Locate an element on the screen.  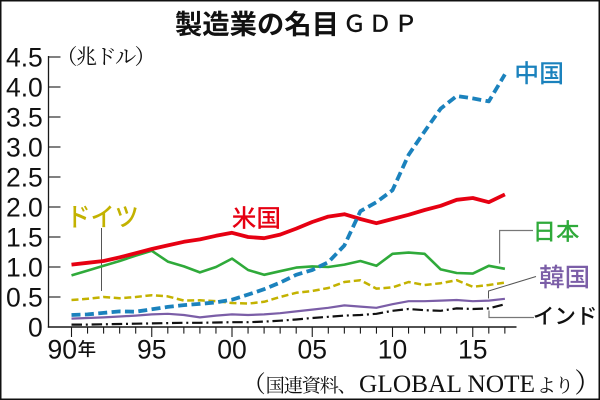
svg-text: 1.5 is located at coordinates (24, 238).